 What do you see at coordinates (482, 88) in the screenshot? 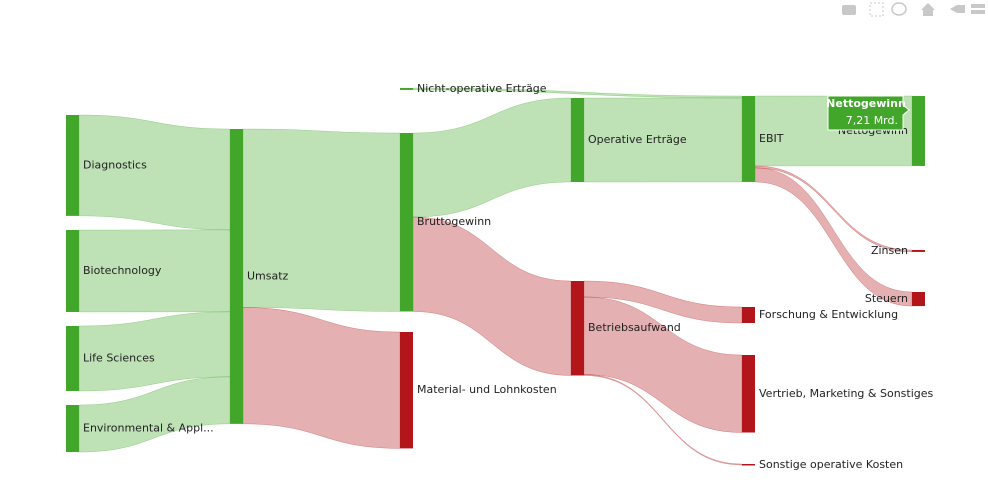
I see `node-label: Nicht-operative Erträge` at bounding box center [482, 88].